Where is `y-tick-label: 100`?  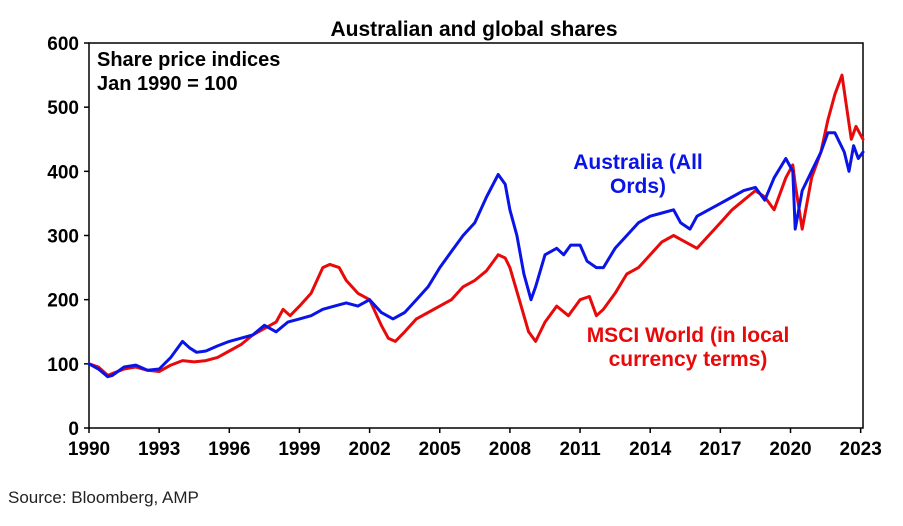
y-tick-label: 100 is located at coordinates (63, 365).